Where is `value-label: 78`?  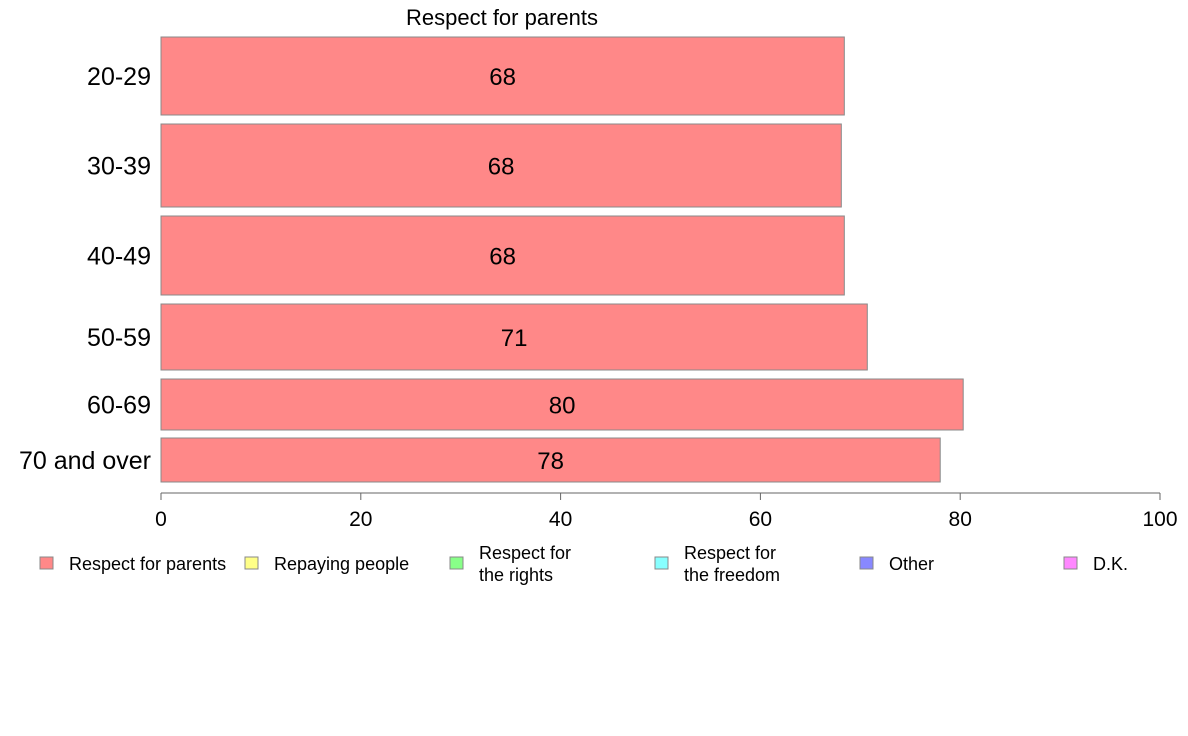 value-label: 78 is located at coordinates (550, 461).